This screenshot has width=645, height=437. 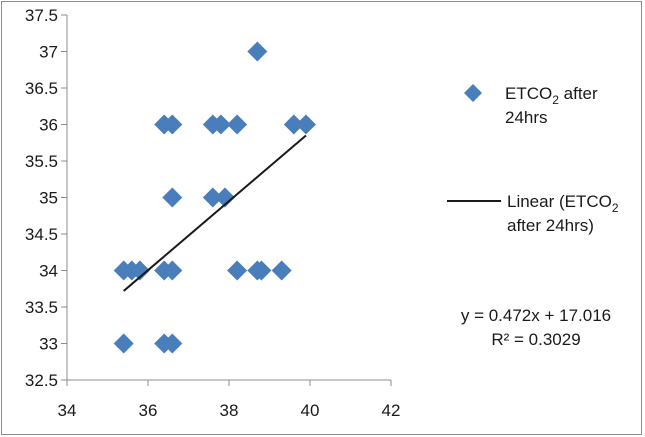 I want to click on legend-entry-trendline: Linear (ETCO2 after 24hrs), so click(x=533, y=213).